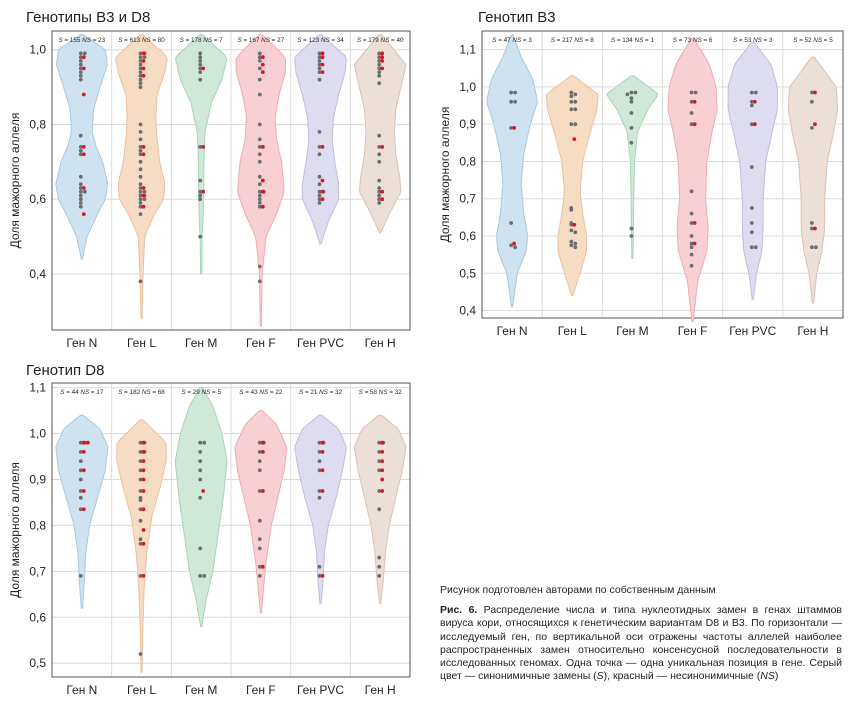 This screenshot has height=722, width=863. What do you see at coordinates (380, 40) in the screenshot?
I see `count-label: S = 179 NS = 40` at bounding box center [380, 40].